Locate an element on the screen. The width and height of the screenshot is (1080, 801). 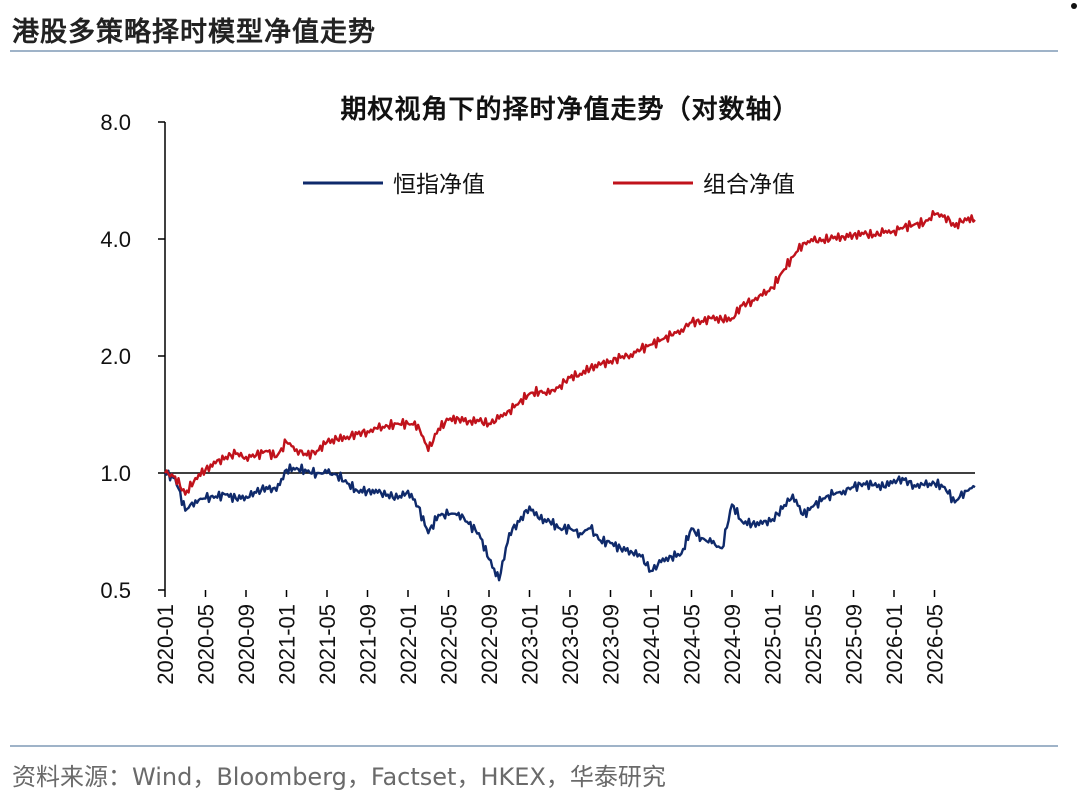
x-tick-label: 2023-01 is located at coordinates (530, 644).